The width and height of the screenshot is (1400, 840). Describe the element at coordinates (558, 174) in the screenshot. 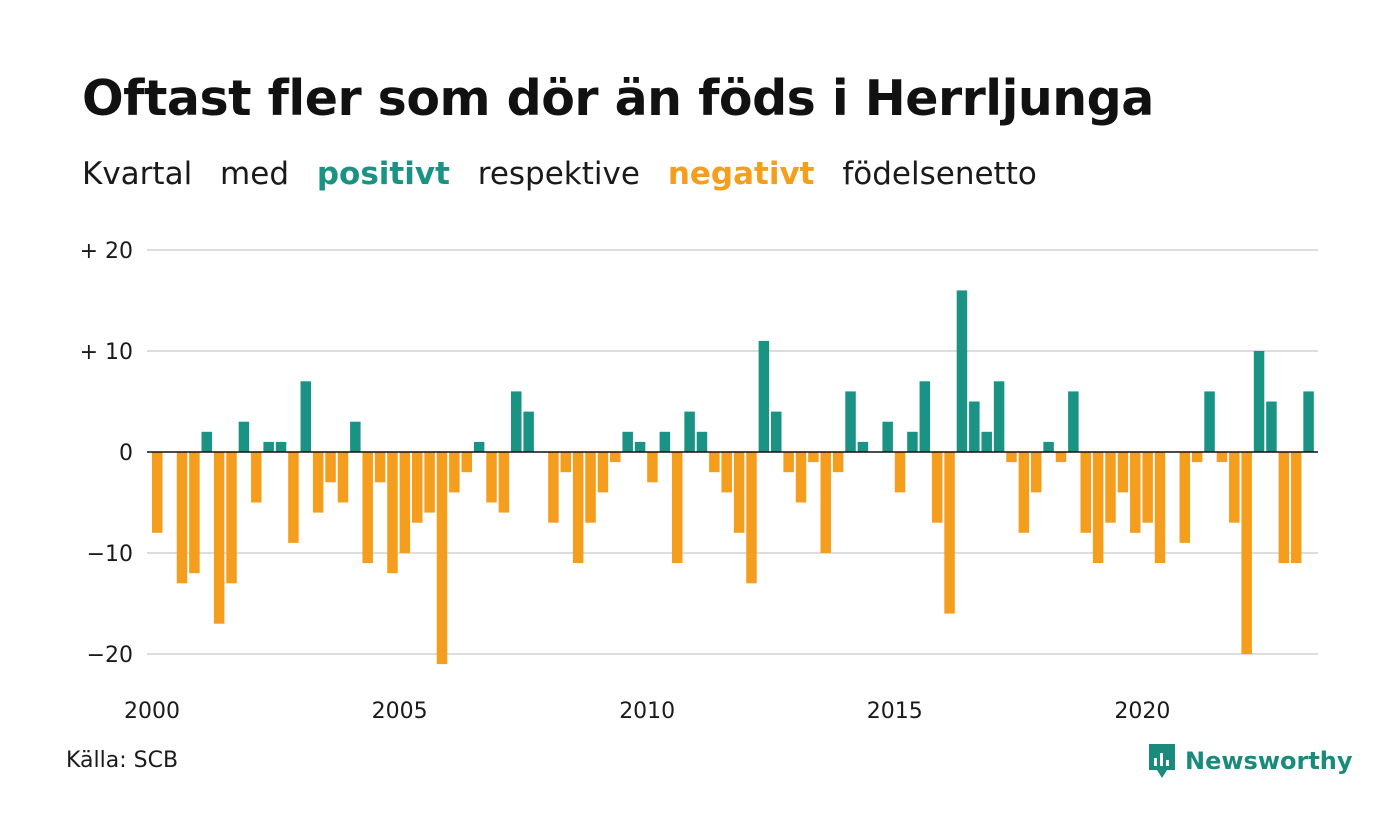

I see `subtitle-text-3: respektive` at that location.